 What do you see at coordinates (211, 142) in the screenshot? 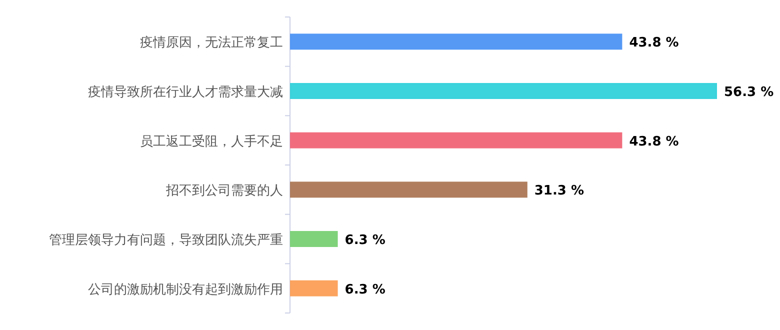
I see `y-tick-label: 员工返工受阻，人手不足` at bounding box center [211, 142].